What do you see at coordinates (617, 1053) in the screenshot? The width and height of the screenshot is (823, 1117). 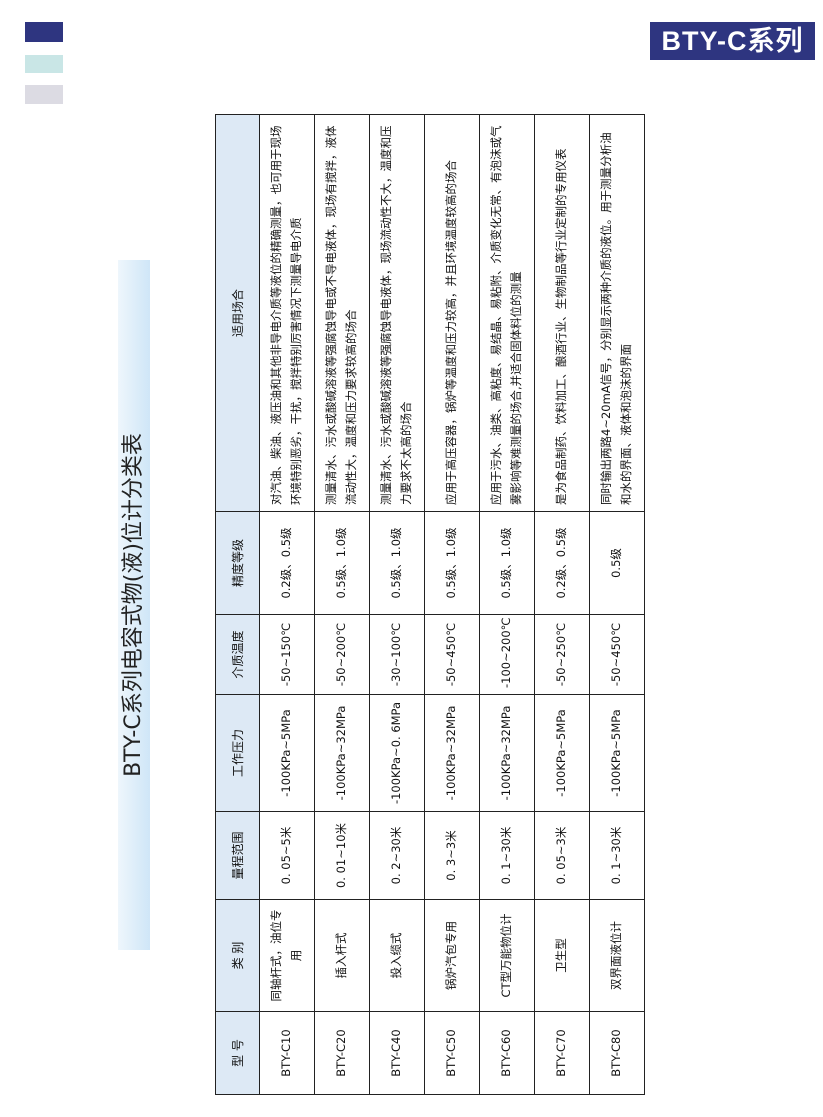 I see `model-cell: BTY-C80` at bounding box center [617, 1053].